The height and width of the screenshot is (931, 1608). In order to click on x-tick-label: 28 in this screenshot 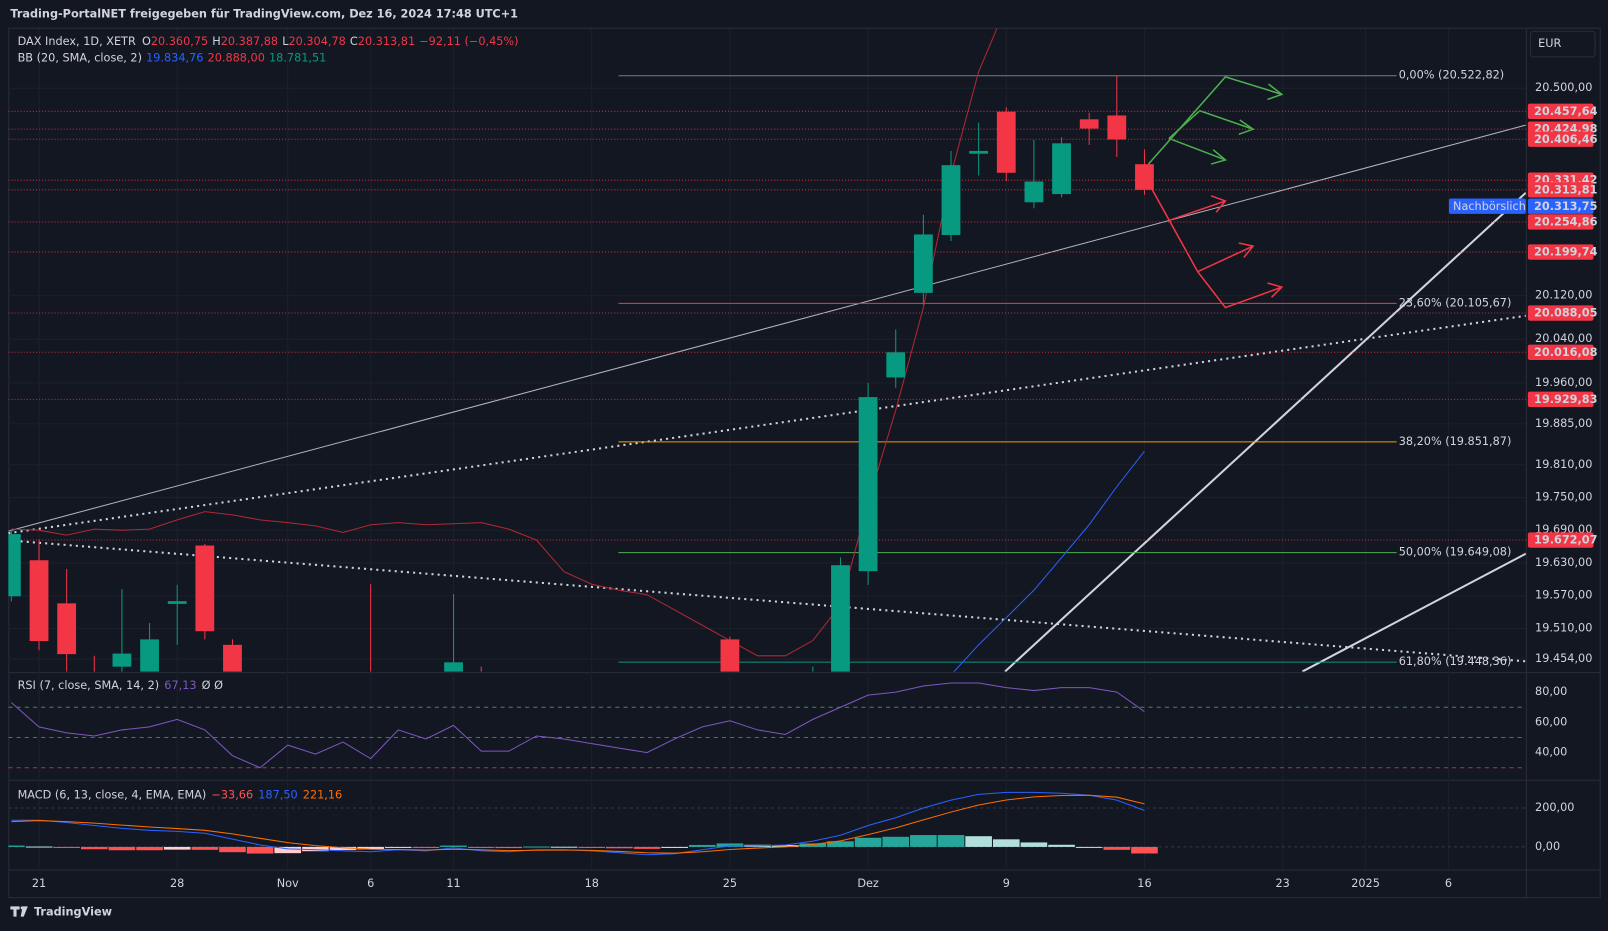, I will do `click(177, 883)`.